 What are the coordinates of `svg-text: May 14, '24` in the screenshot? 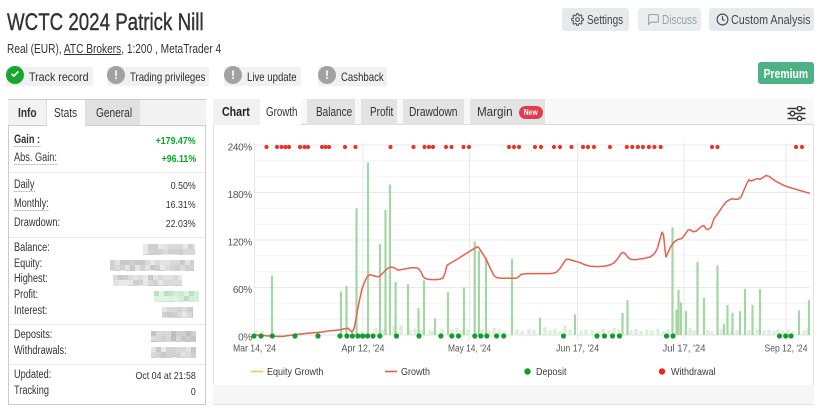 It's located at (469, 349).